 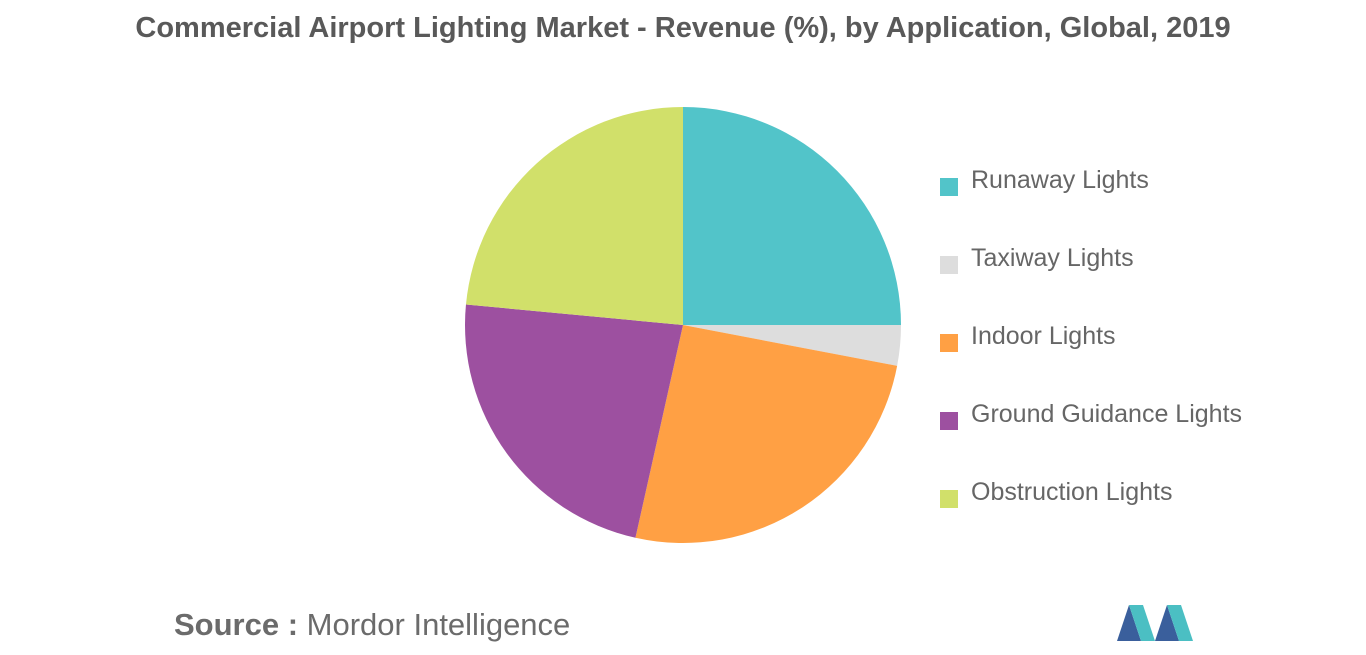 What do you see at coordinates (1043, 335) in the screenshot?
I see `legend-label: Indoor Lights` at bounding box center [1043, 335].